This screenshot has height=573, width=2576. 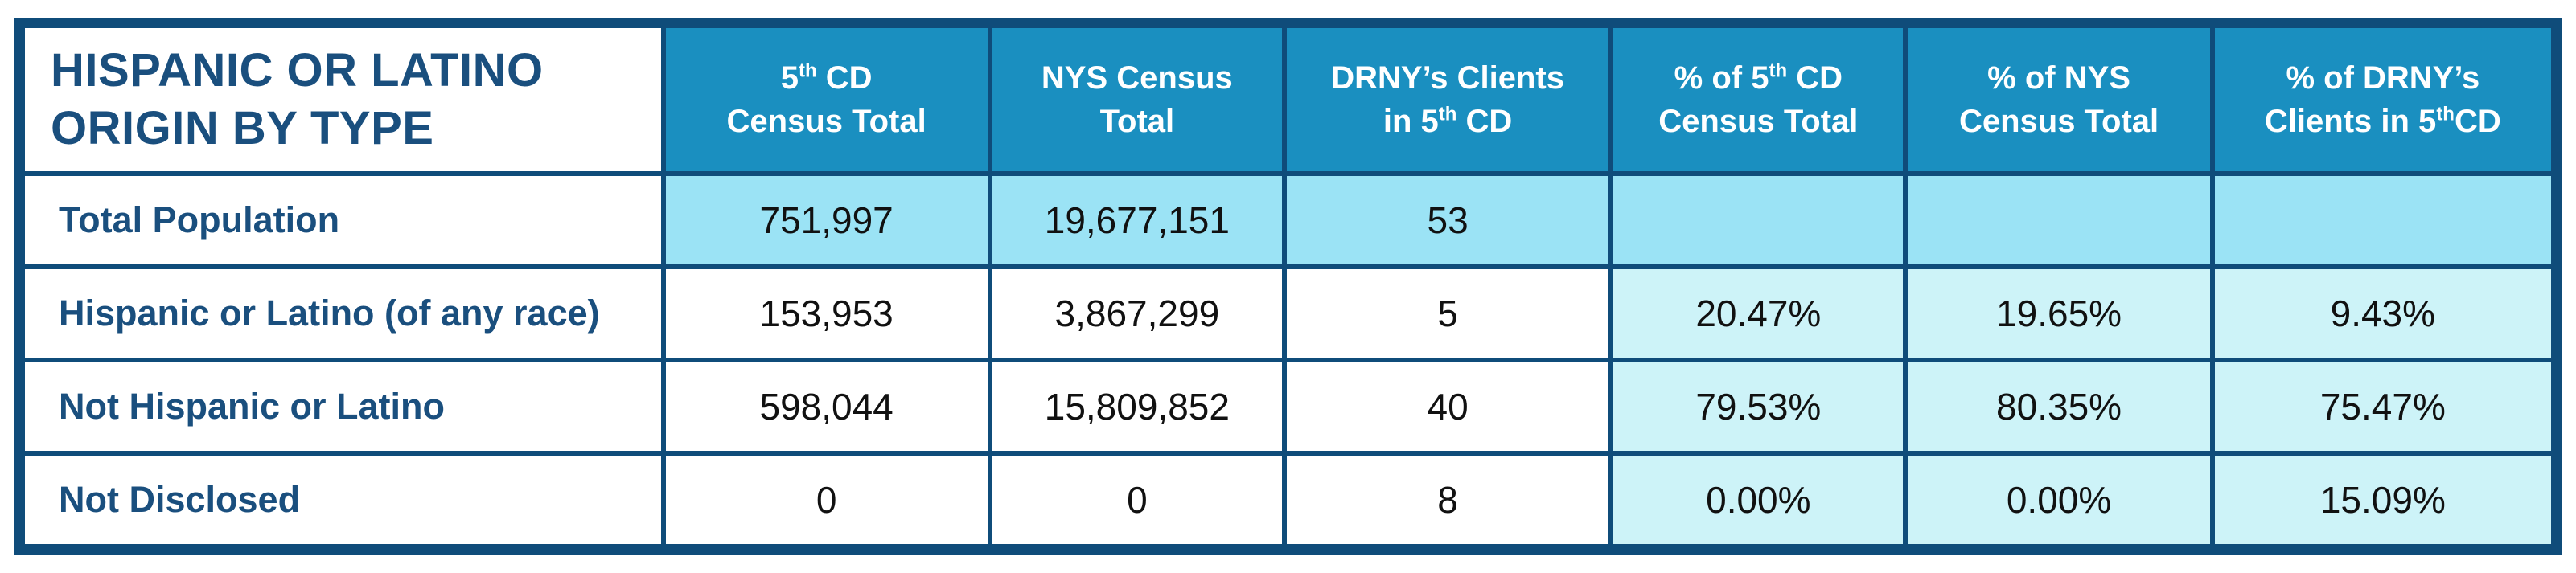 What do you see at coordinates (343, 500) in the screenshot?
I see `row-label: Not Disclosed` at bounding box center [343, 500].